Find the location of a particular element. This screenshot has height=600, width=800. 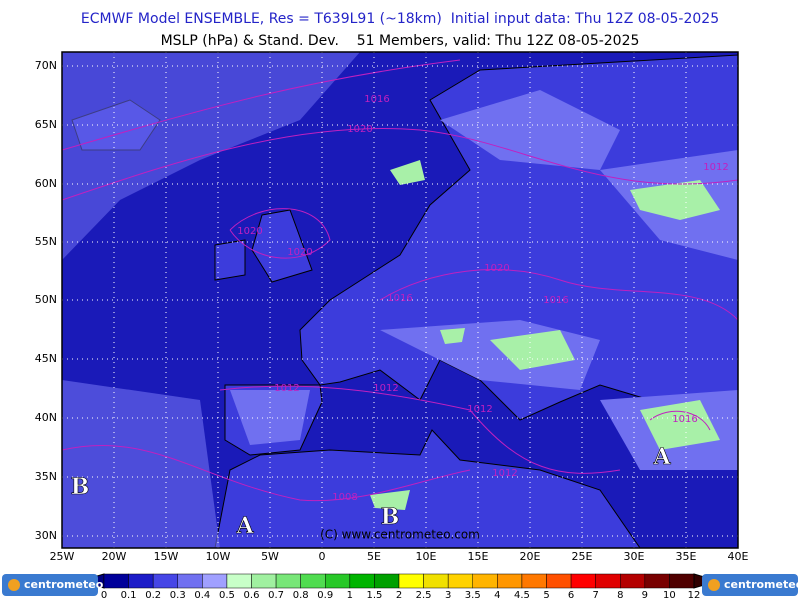

lat-label: 30N is located at coordinates (46, 535).